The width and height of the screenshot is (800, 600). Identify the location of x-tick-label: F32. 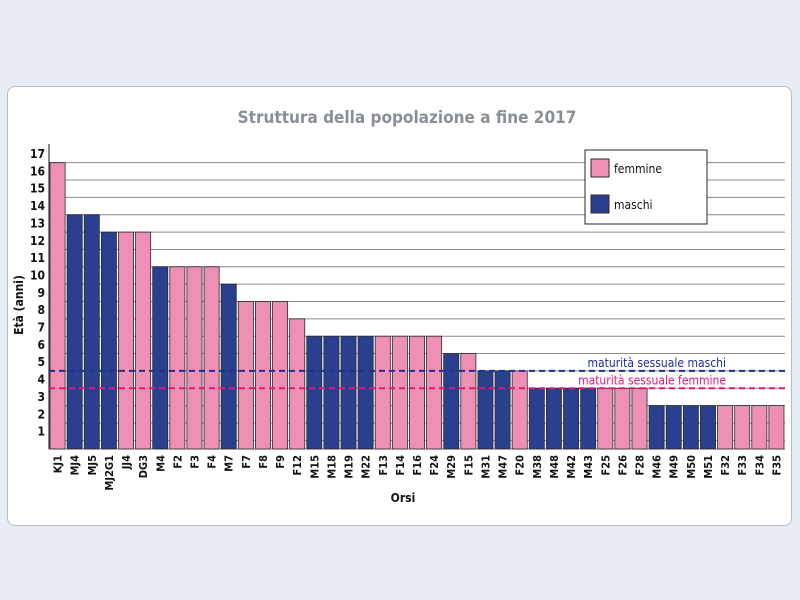
(725, 465).